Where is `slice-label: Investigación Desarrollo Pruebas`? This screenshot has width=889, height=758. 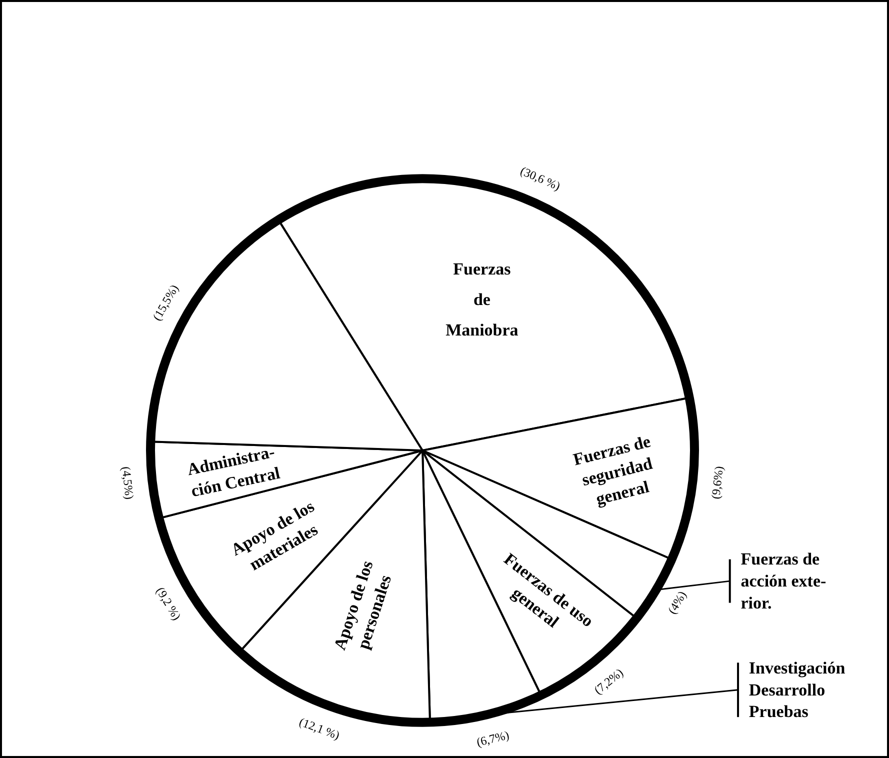 slice-label: Investigación Desarrollo Pruebas is located at coordinates (797, 690).